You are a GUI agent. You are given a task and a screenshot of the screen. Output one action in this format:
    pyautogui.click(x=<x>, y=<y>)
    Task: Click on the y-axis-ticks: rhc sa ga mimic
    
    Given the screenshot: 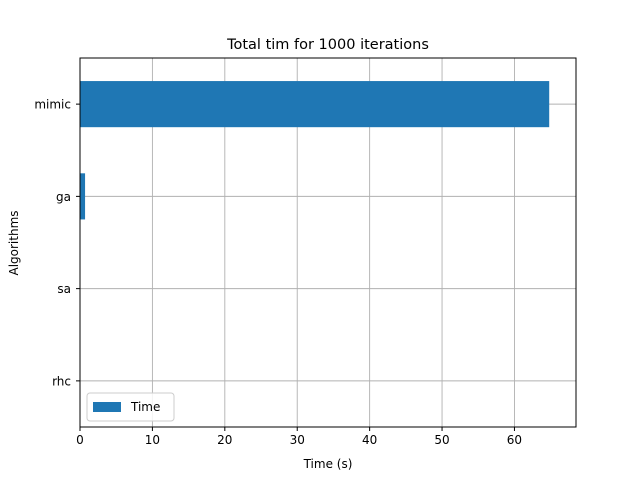 What is the action you would take?
    pyautogui.click(x=57, y=243)
    